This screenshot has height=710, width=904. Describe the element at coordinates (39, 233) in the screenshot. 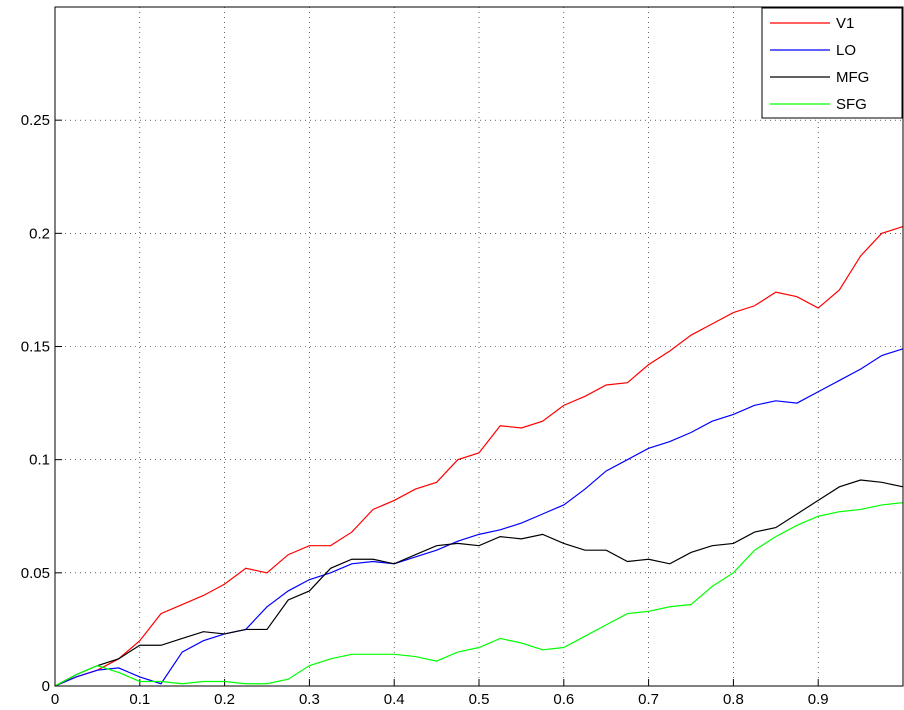

I see `y-tick-label: 0.2` at that location.